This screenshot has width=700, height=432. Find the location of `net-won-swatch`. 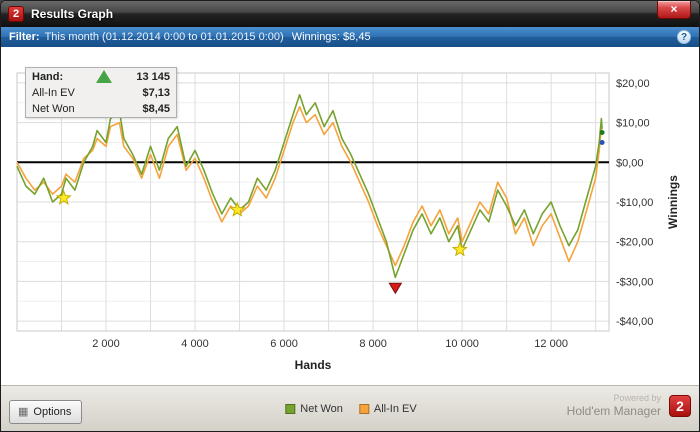

net-won-swatch is located at coordinates (290, 409).